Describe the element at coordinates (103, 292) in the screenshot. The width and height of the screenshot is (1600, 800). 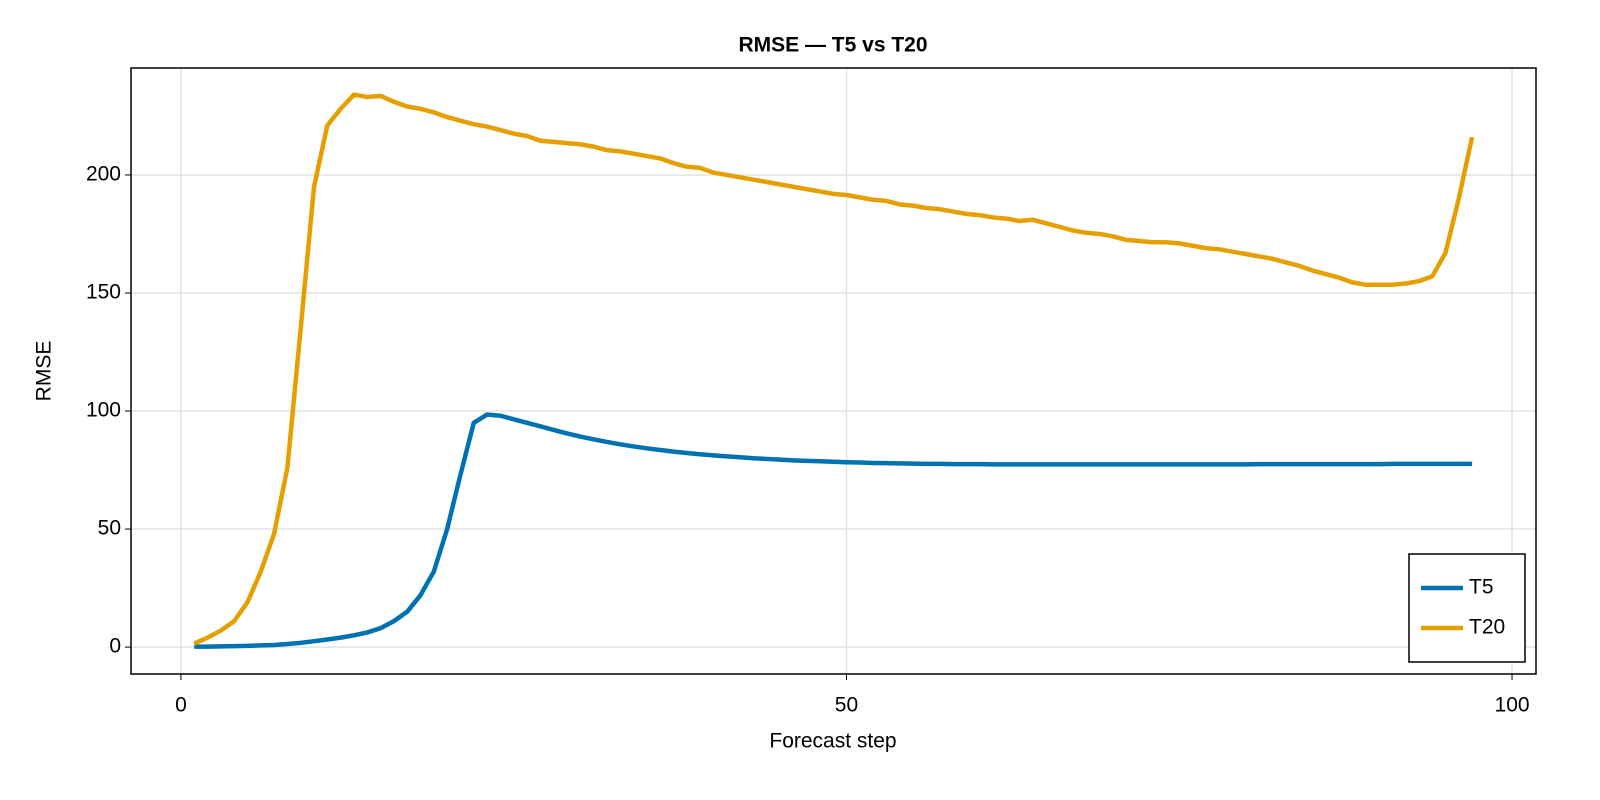
I see `y-tick-label: 150` at that location.